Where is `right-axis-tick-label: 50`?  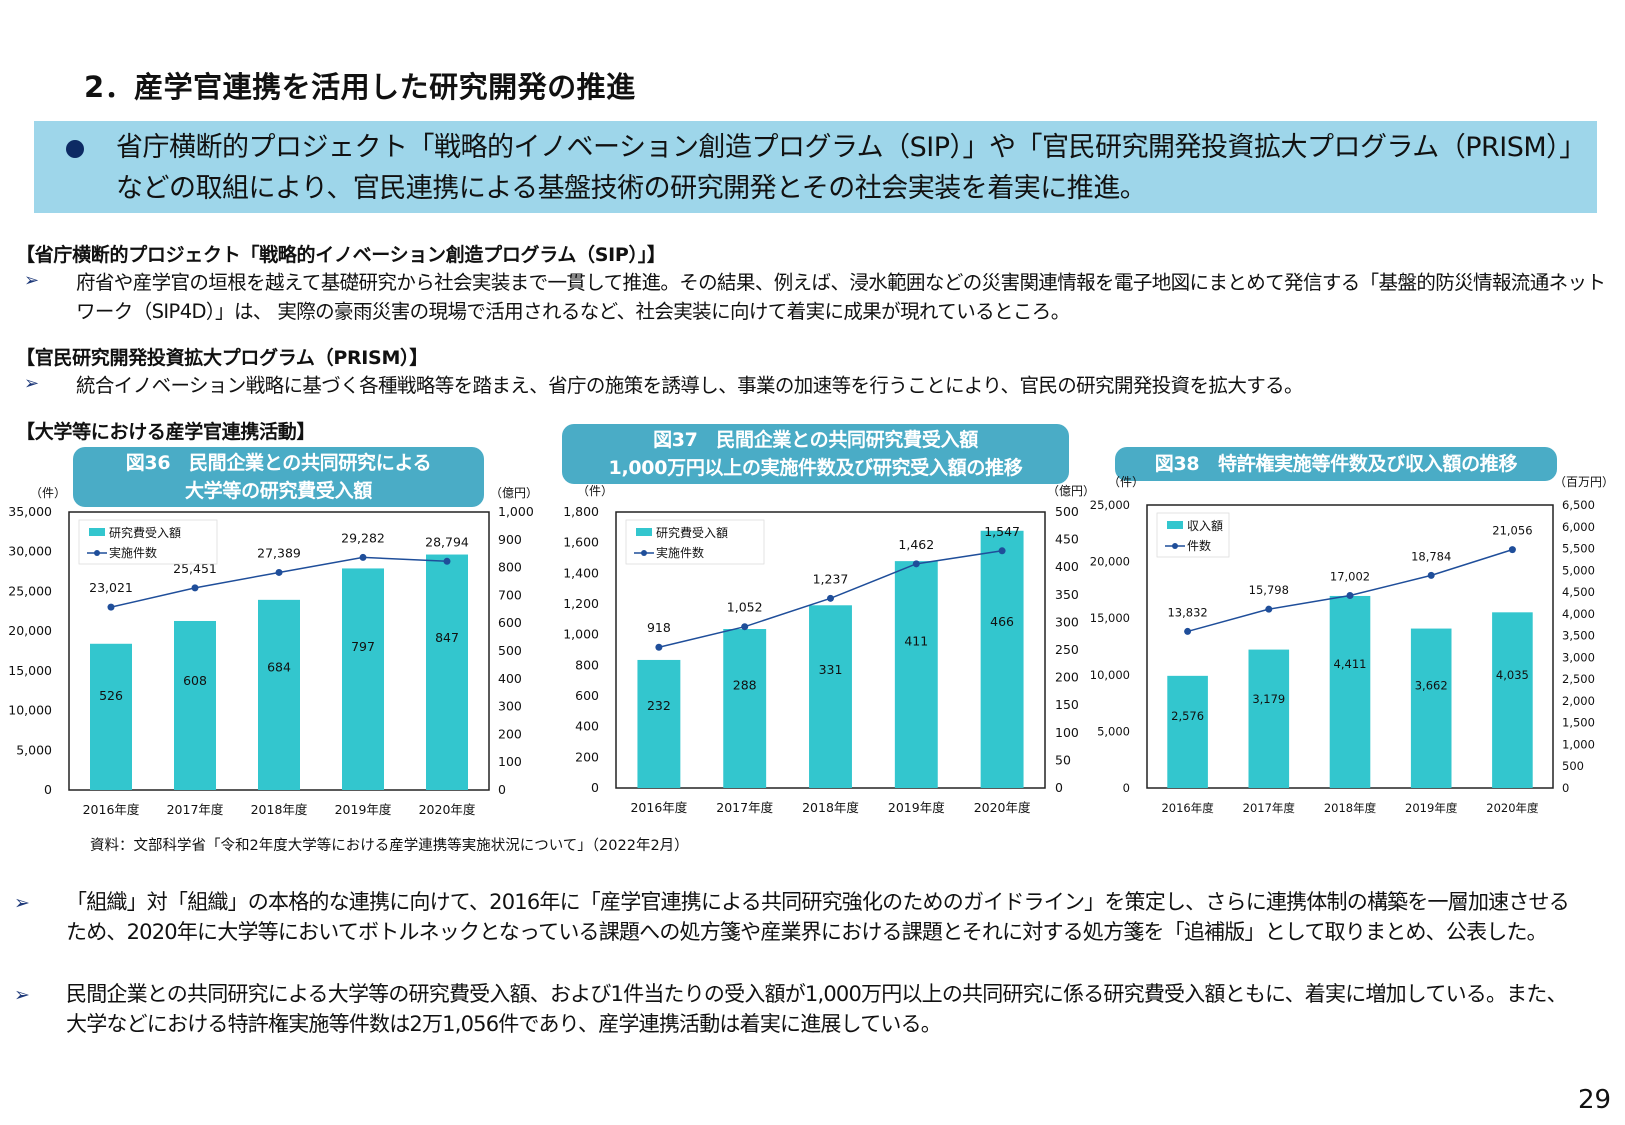 right-axis-tick-label: 50 is located at coordinates (1063, 759).